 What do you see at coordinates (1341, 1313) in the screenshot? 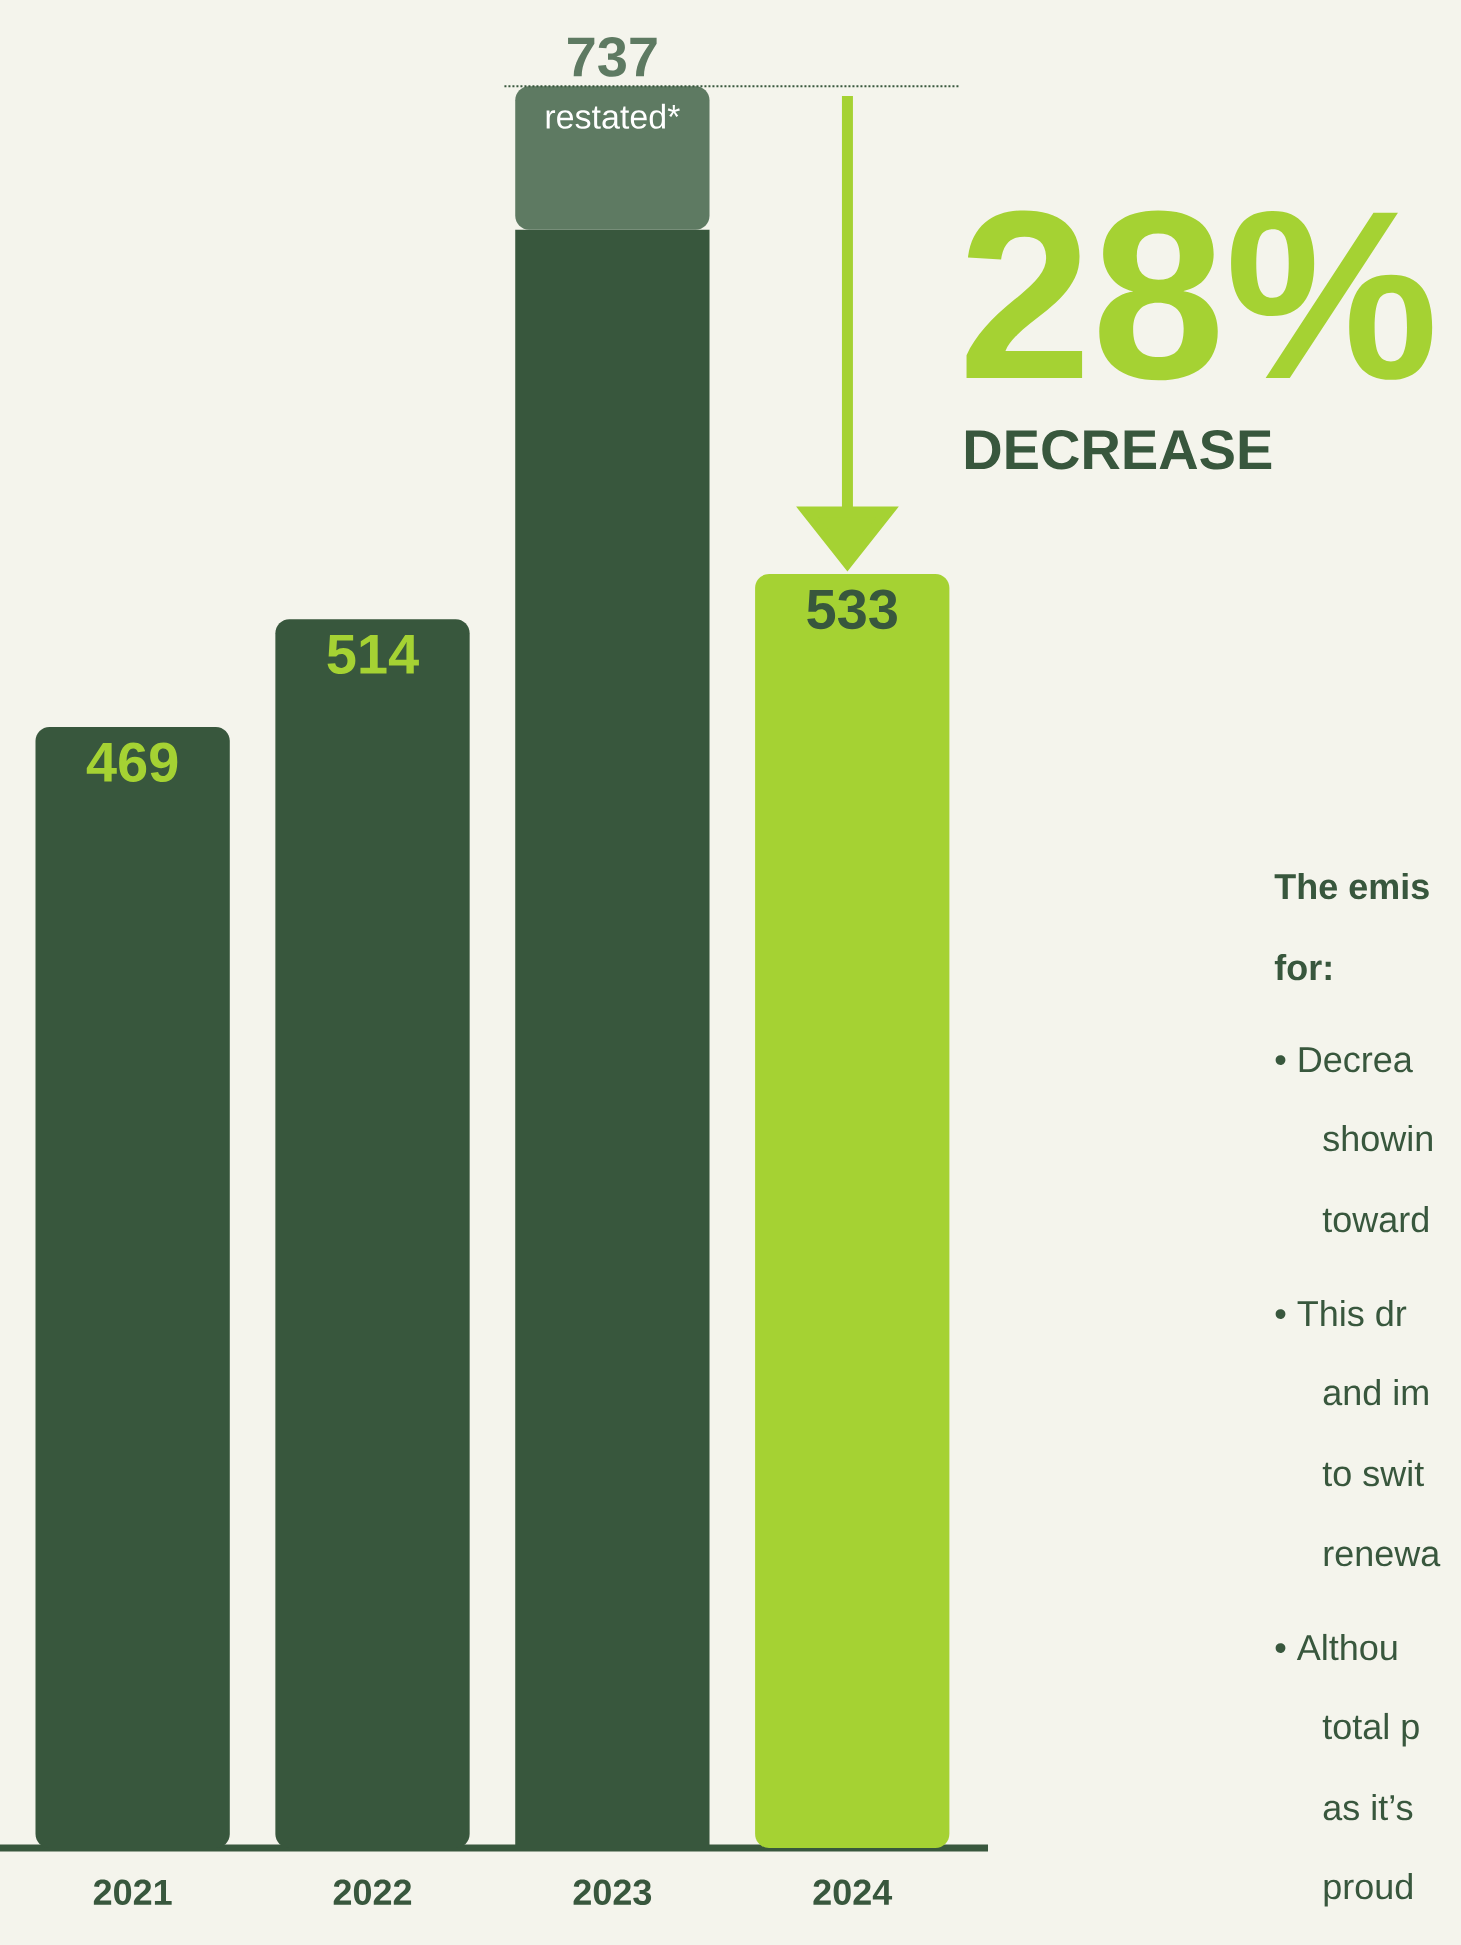
I see `text: • This dr` at bounding box center [1341, 1313].